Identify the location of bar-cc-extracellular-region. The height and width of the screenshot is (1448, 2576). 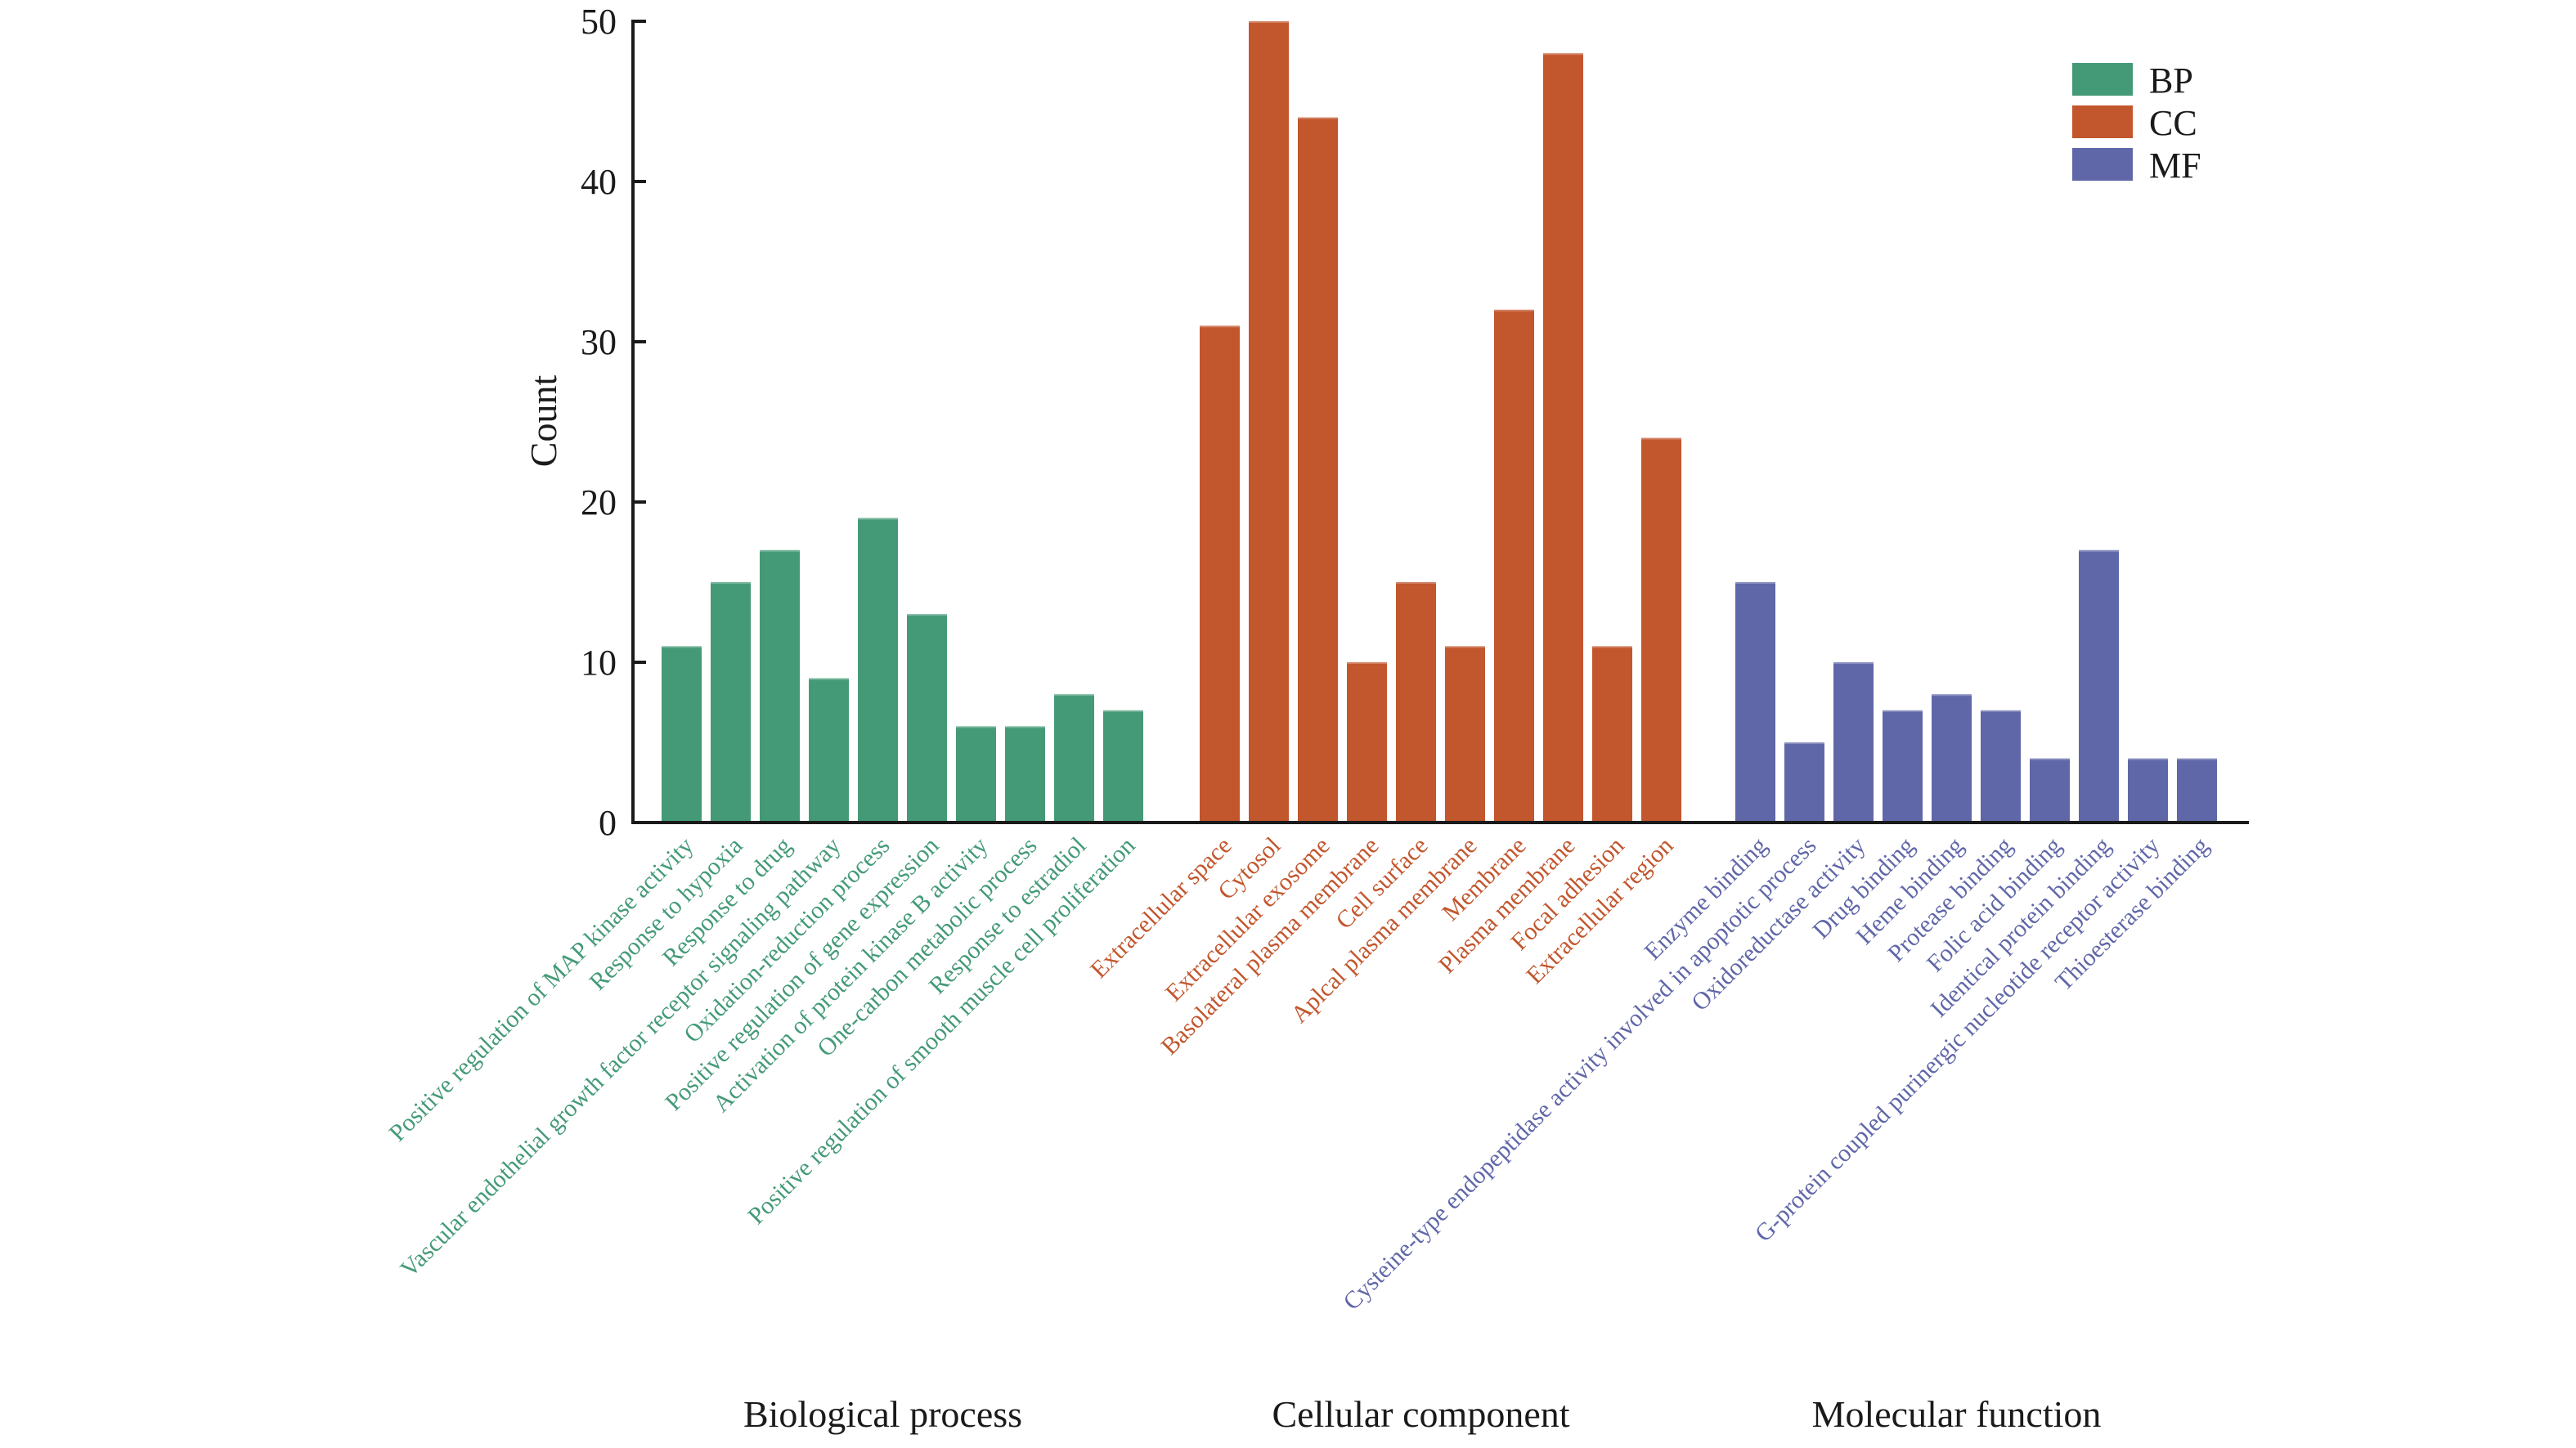
(1661, 630).